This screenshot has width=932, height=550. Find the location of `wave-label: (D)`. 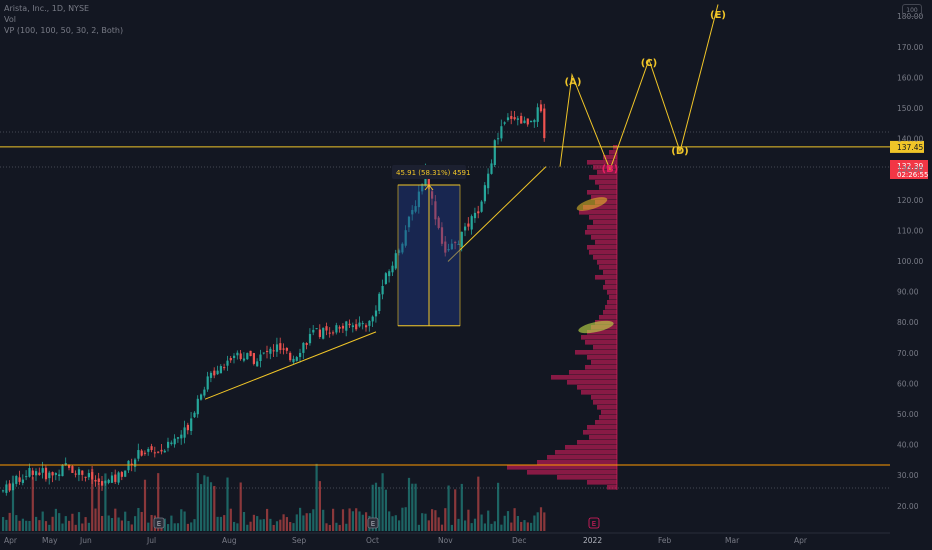

wave-label: (D) is located at coordinates (679, 151).